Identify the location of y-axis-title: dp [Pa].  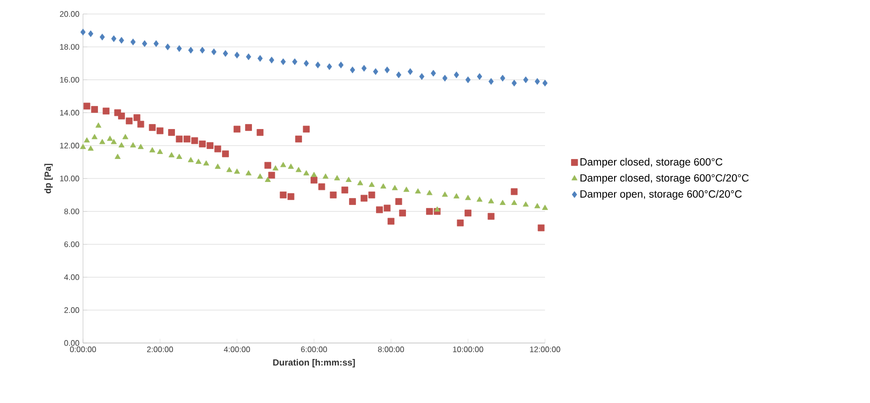
(48, 179).